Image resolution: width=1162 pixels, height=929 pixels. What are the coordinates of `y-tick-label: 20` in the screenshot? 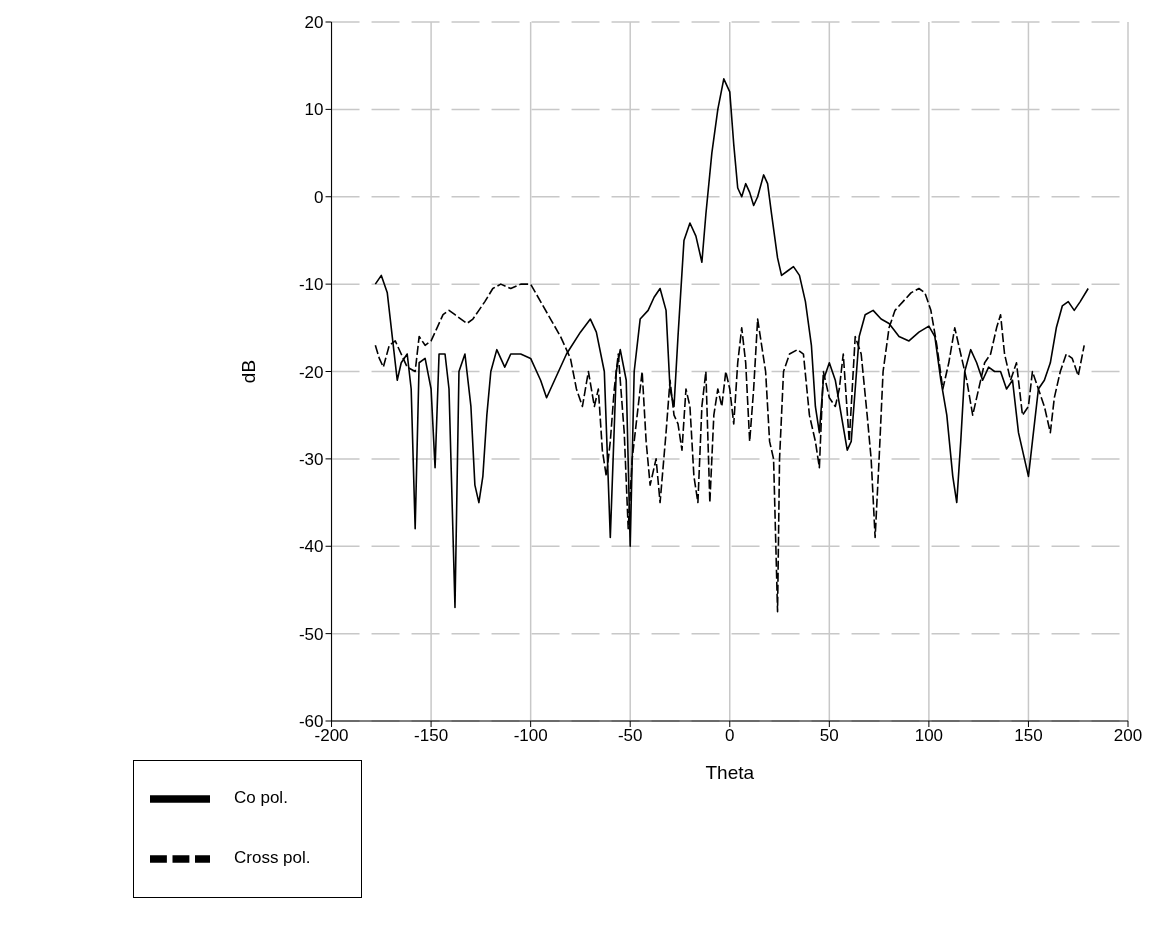 It's located at (314, 23).